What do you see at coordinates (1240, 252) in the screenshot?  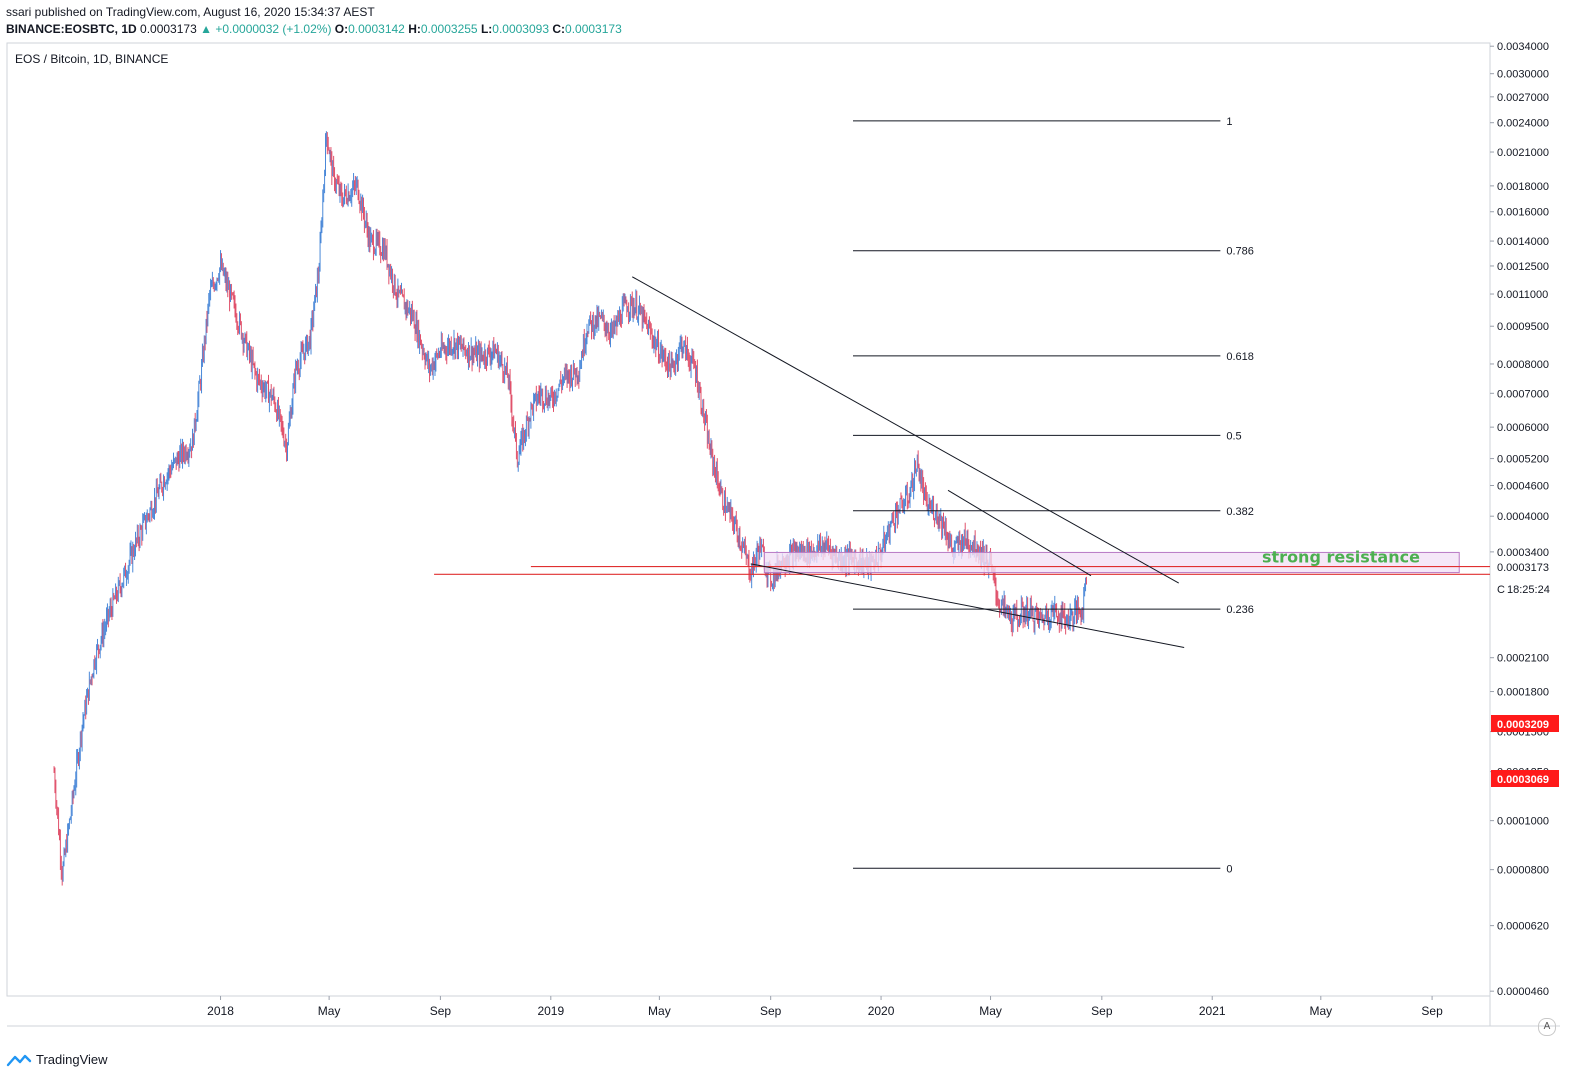 I see `fib-label: 0.786` at bounding box center [1240, 252].